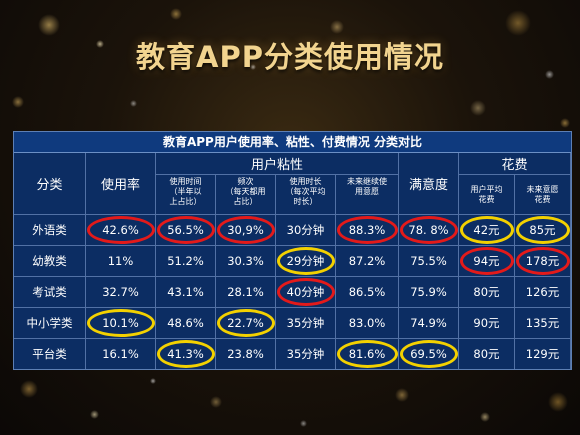  I want to click on cell-frequency: 22.7%, so click(246, 323).